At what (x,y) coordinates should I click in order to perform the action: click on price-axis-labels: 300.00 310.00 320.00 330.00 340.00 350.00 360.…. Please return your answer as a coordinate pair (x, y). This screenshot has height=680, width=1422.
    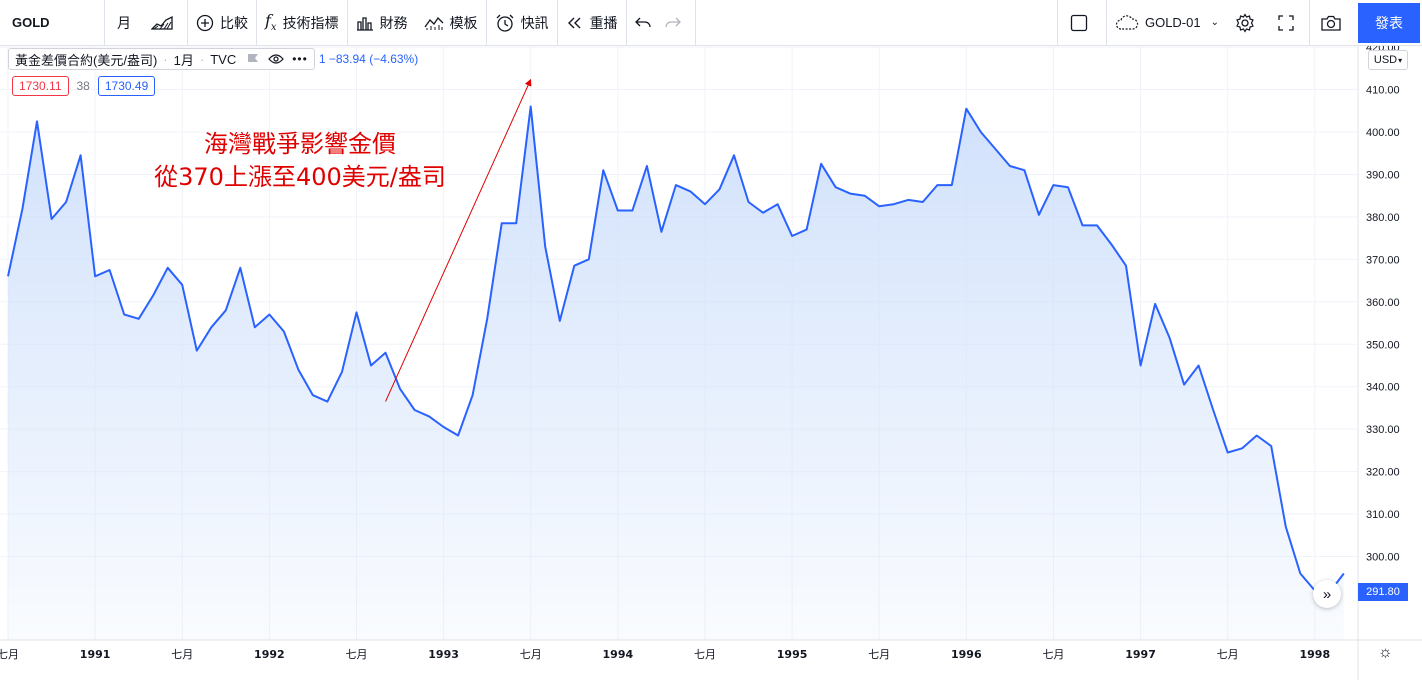
    Looking at the image, I should click on (1383, 302).